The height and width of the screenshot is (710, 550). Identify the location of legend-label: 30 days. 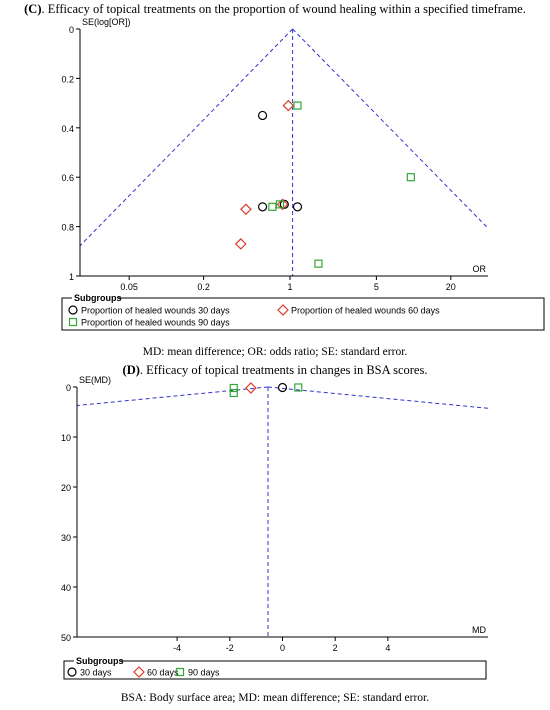
(96, 673).